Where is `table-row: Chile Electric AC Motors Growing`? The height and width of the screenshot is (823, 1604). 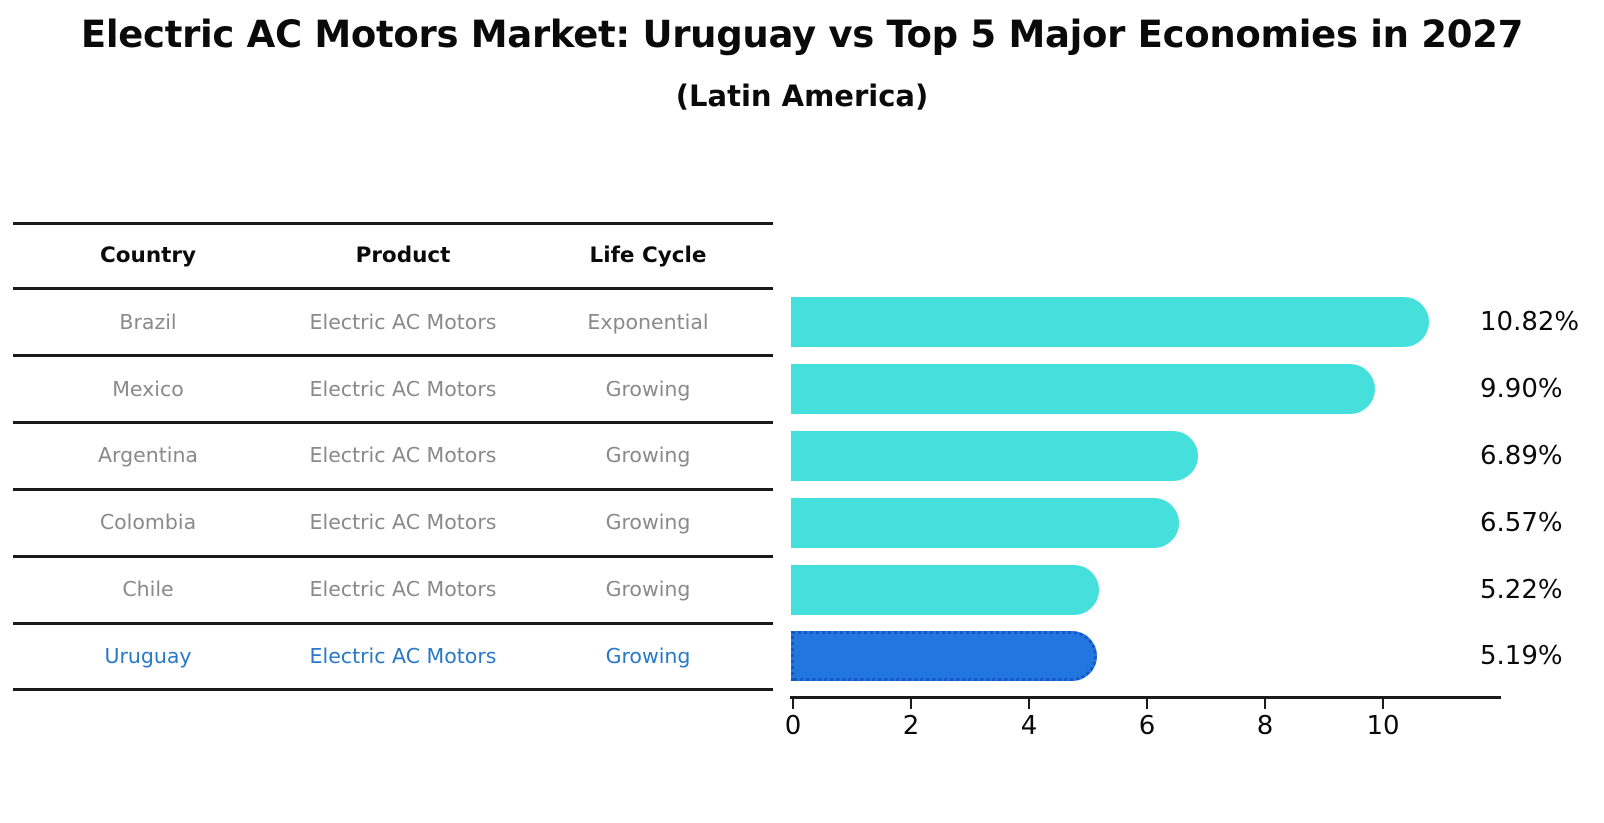 table-row: Chile Electric AC Motors Growing is located at coordinates (393, 589).